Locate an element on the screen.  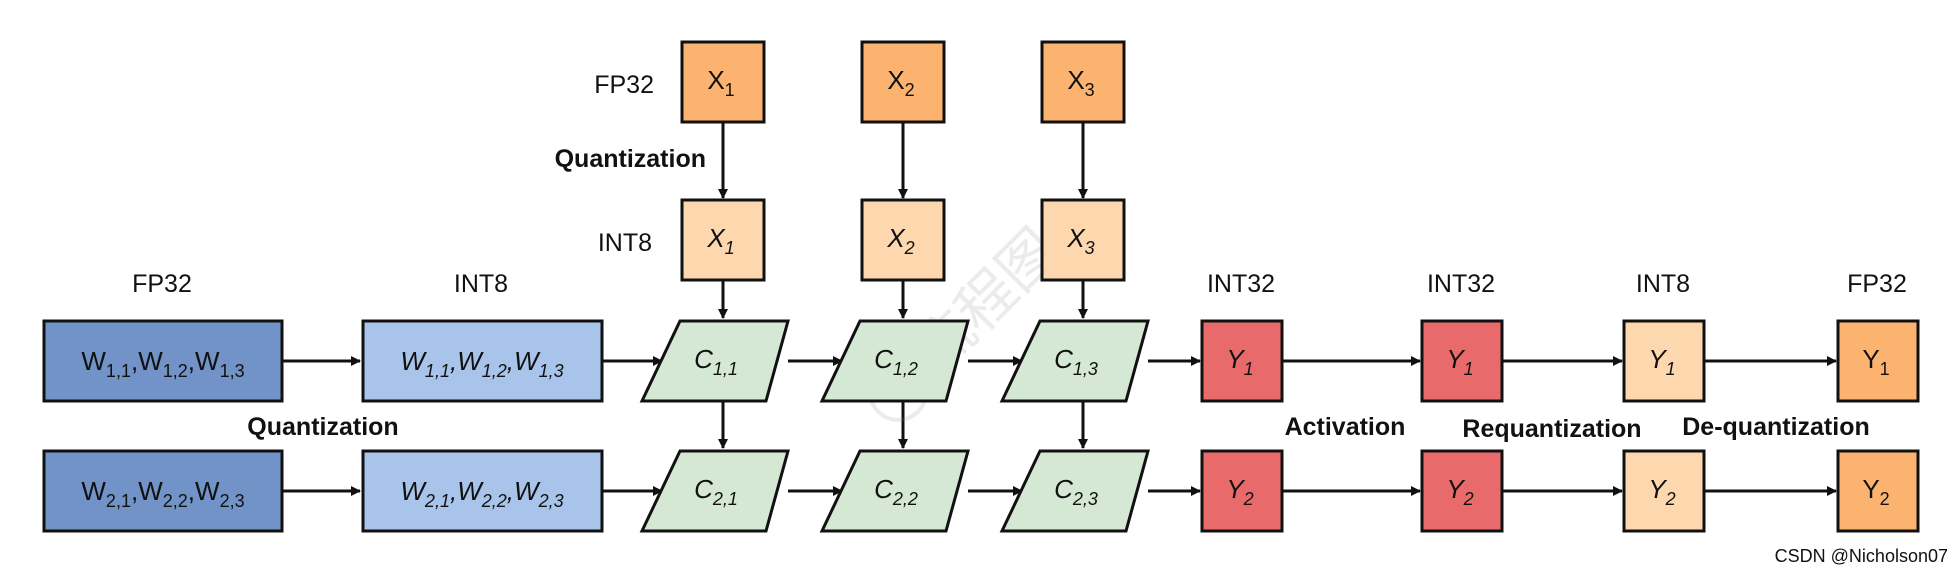
fp32-output-text-y2: Y2 is located at coordinates (1875, 491).